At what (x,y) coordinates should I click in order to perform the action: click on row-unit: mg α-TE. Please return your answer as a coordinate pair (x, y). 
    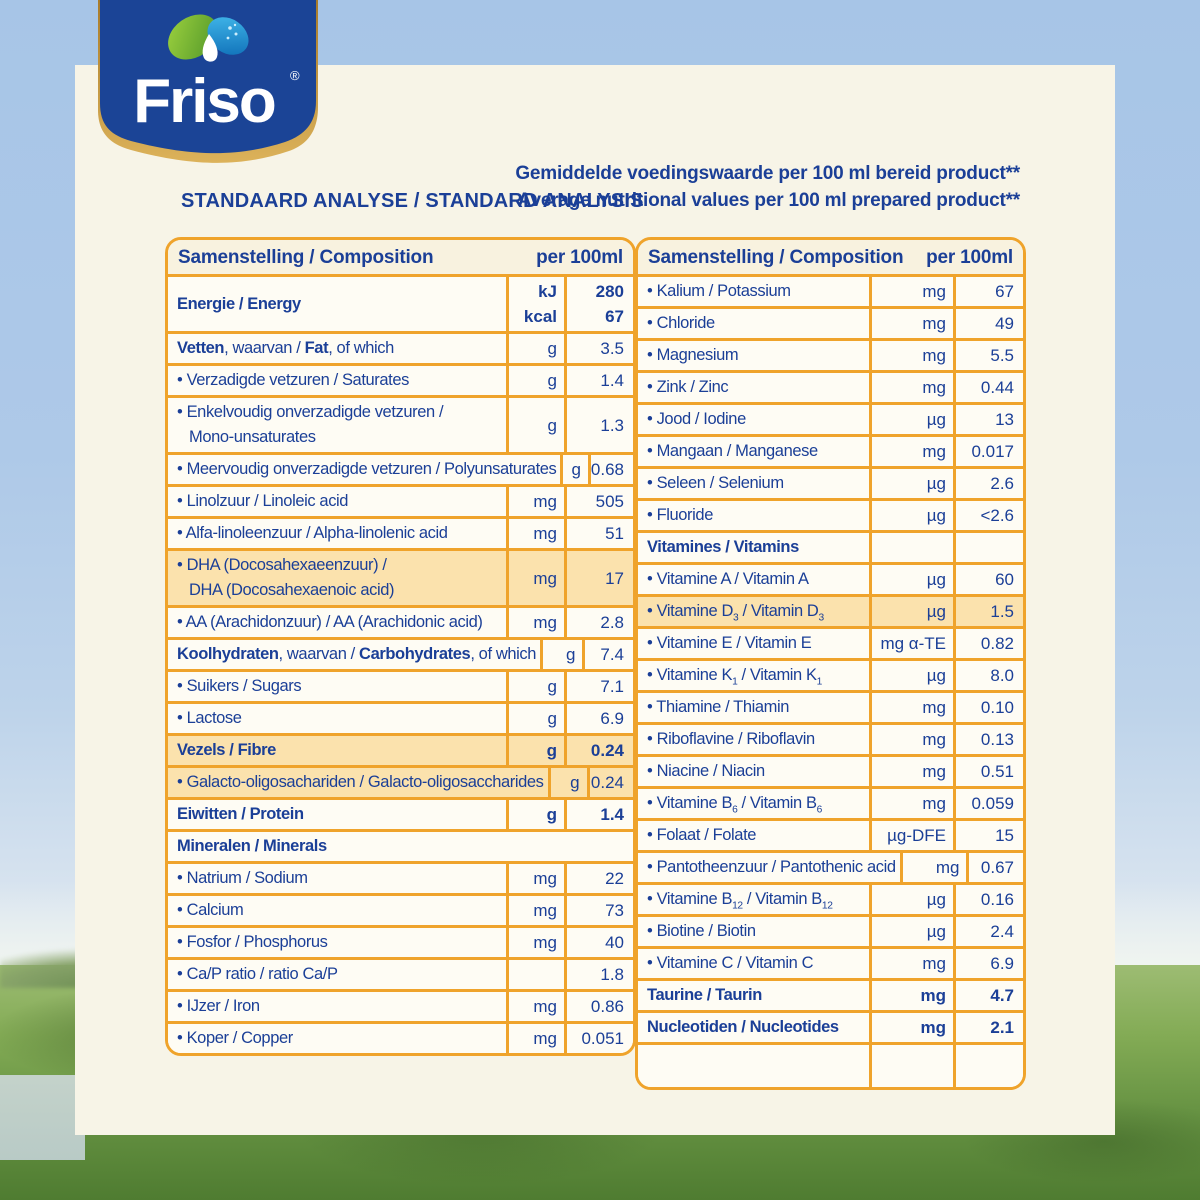
    Looking at the image, I should click on (911, 643).